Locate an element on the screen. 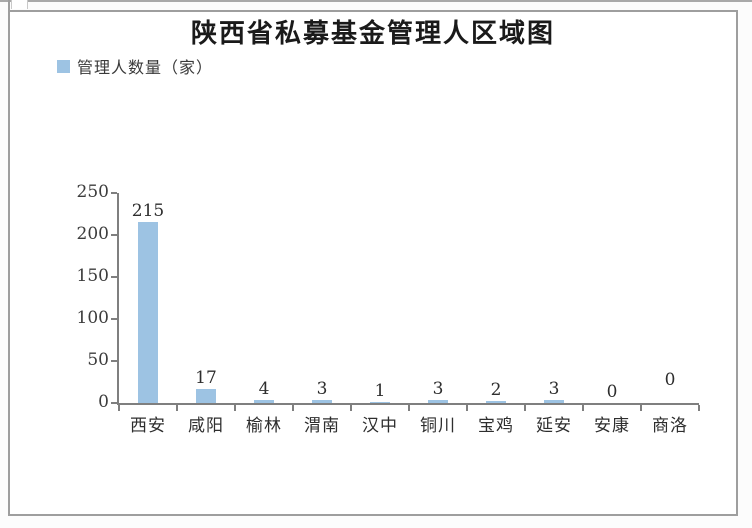 The width and height of the screenshot is (752, 528). x-axis-category-label: 西安 is located at coordinates (148, 426).